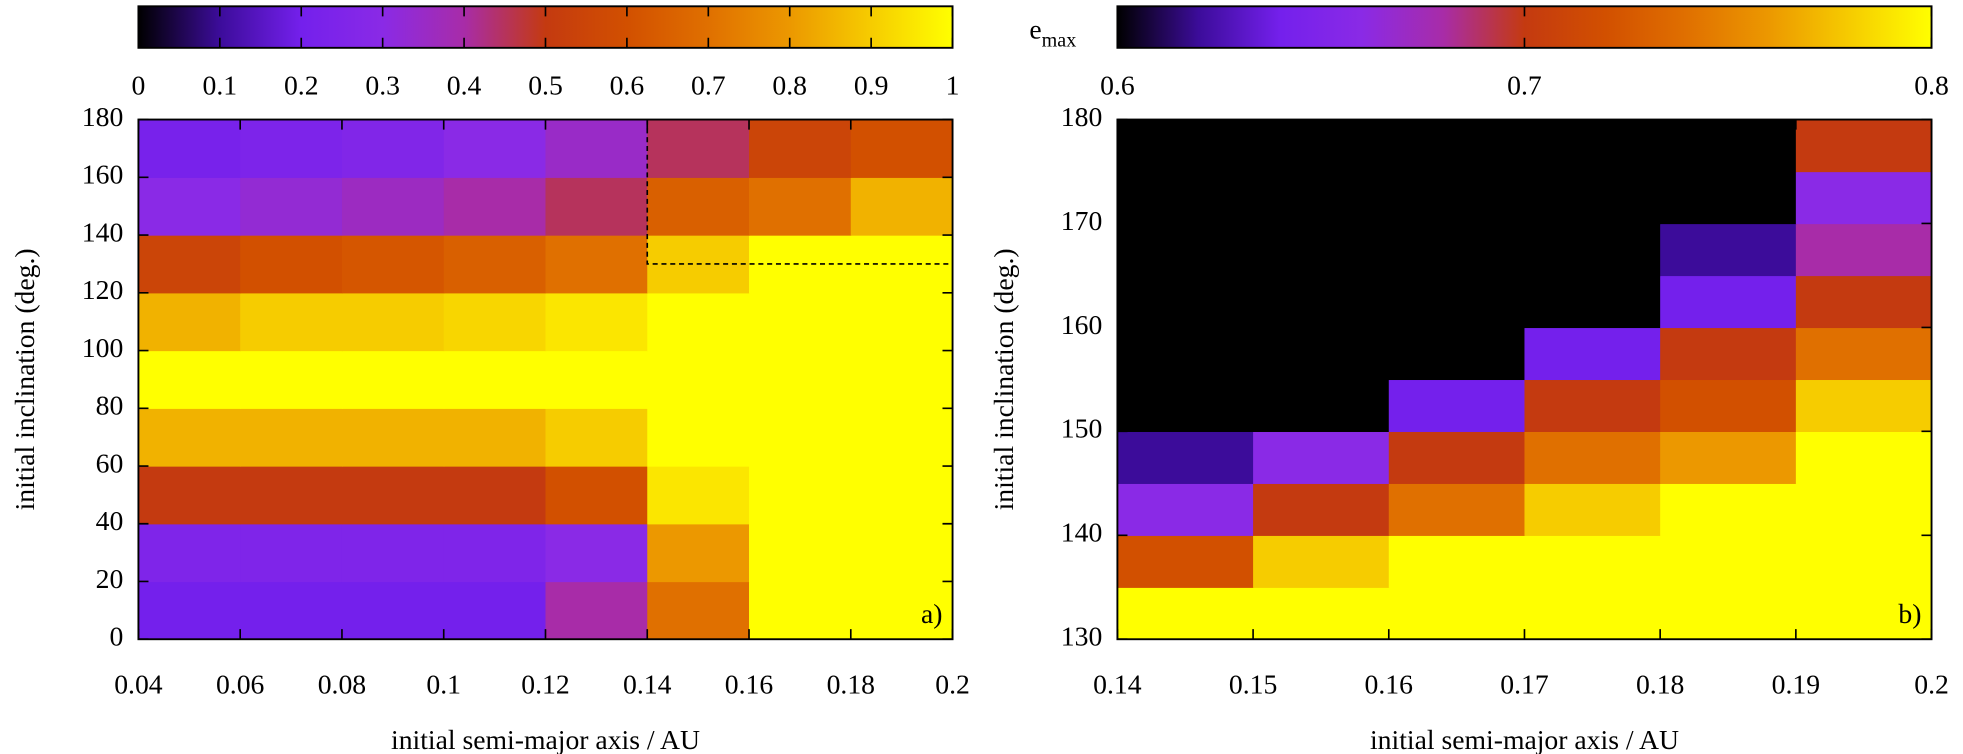  I want to click on colorbar-label: emax, so click(1052, 32).